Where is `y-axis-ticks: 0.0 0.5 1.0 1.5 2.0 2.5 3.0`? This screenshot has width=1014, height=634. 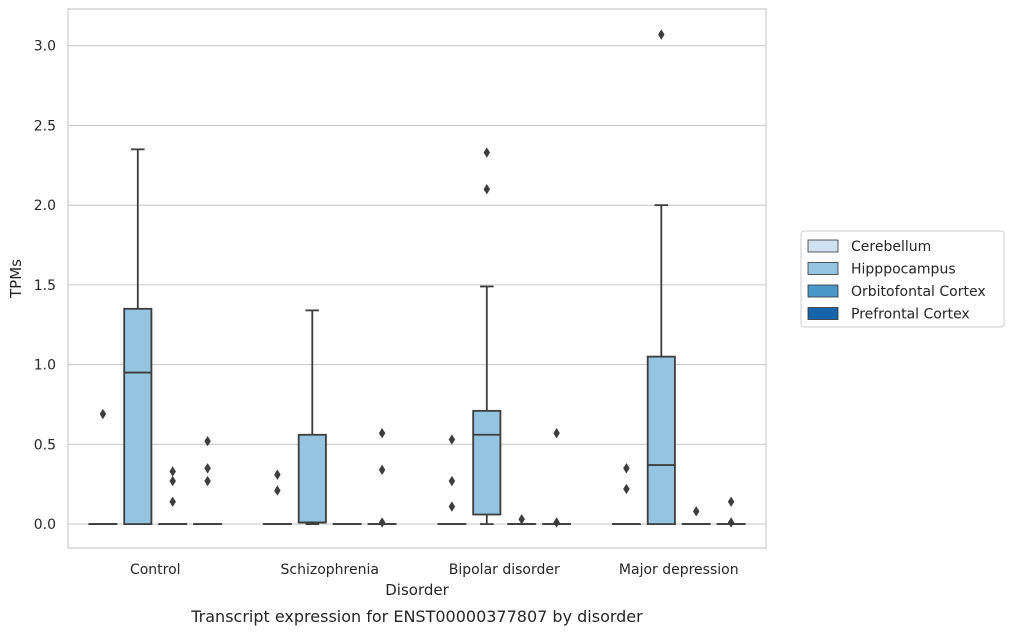
y-axis-ticks: 0.0 0.5 1.0 1.5 2.0 2.5 3.0 is located at coordinates (45, 286).